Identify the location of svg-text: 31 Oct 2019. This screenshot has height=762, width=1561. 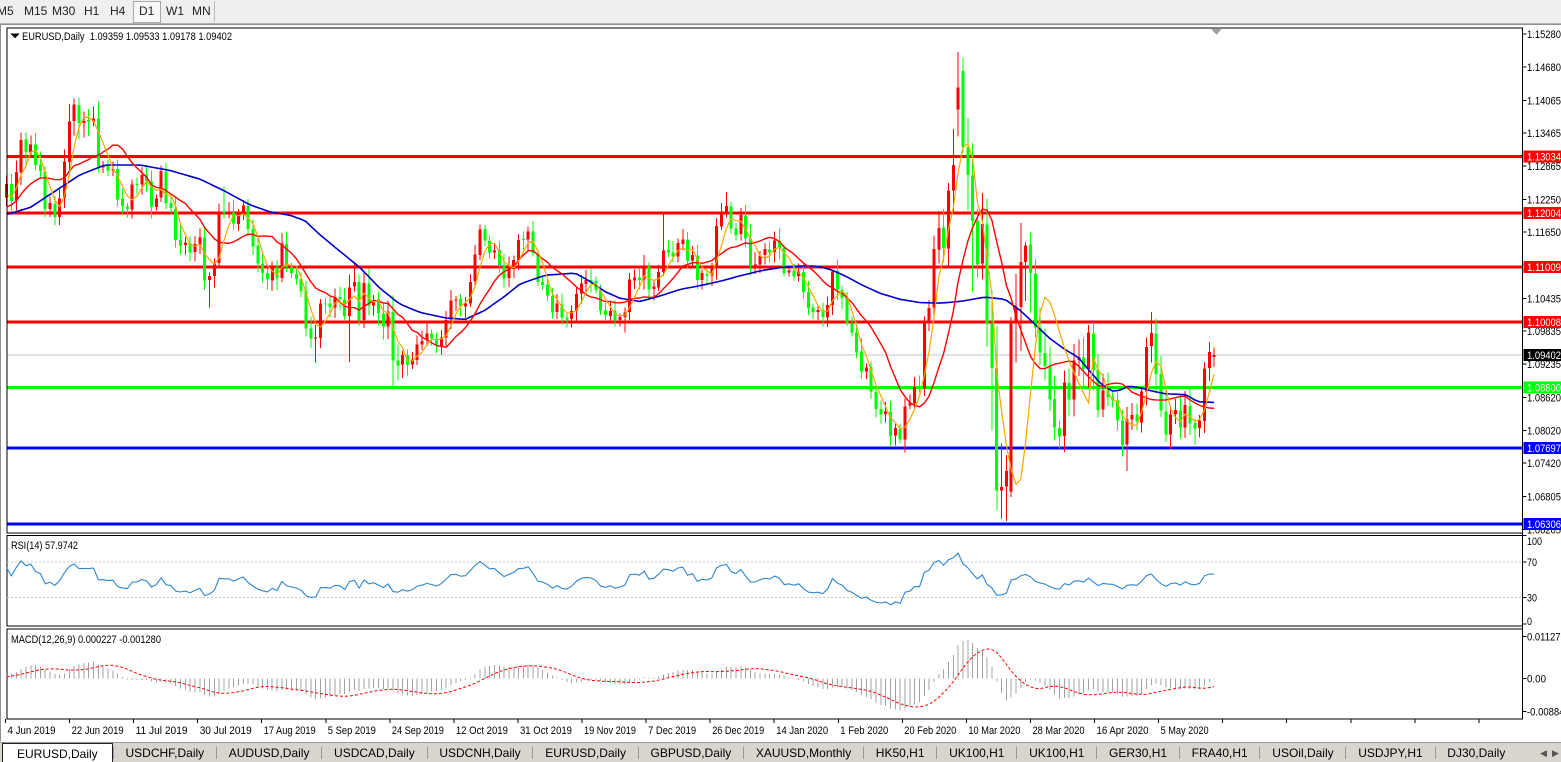
(546, 731).